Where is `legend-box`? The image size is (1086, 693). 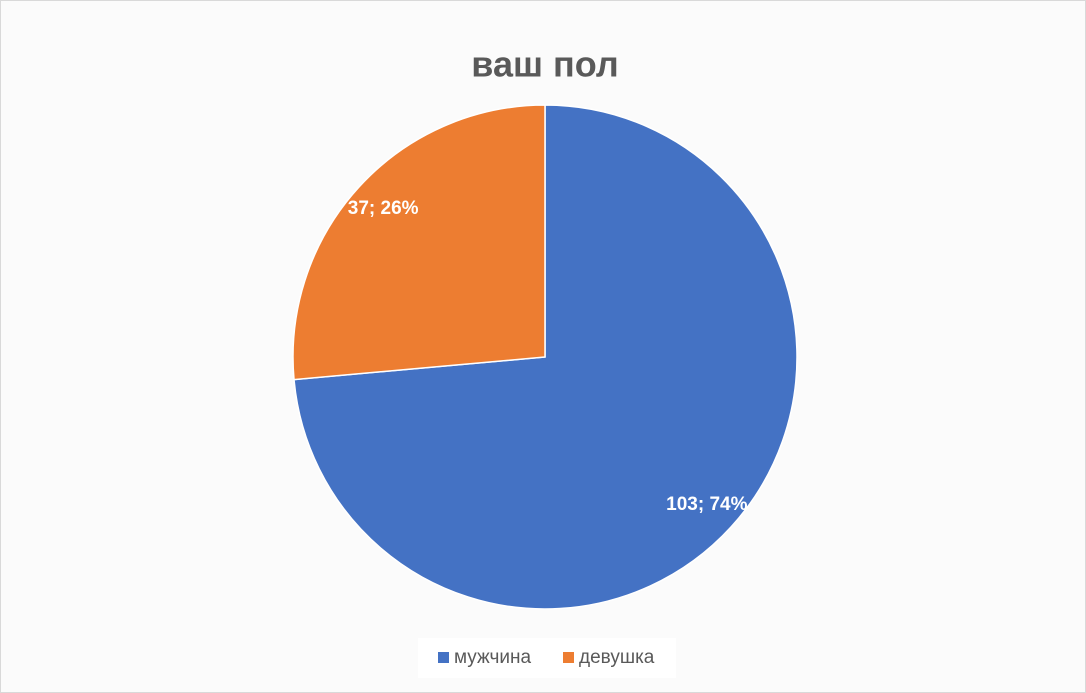 legend-box is located at coordinates (547, 658).